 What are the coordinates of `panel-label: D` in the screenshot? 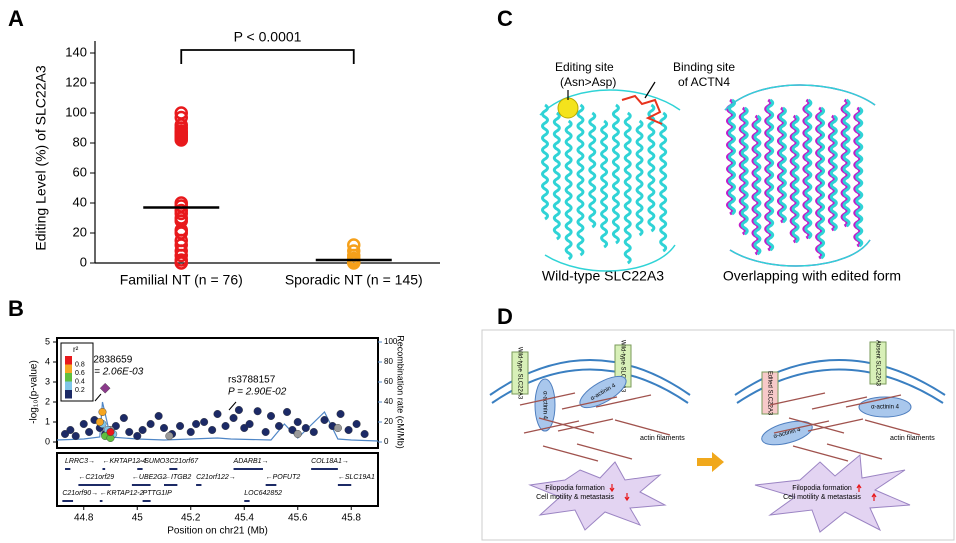 It's located at (505, 316).